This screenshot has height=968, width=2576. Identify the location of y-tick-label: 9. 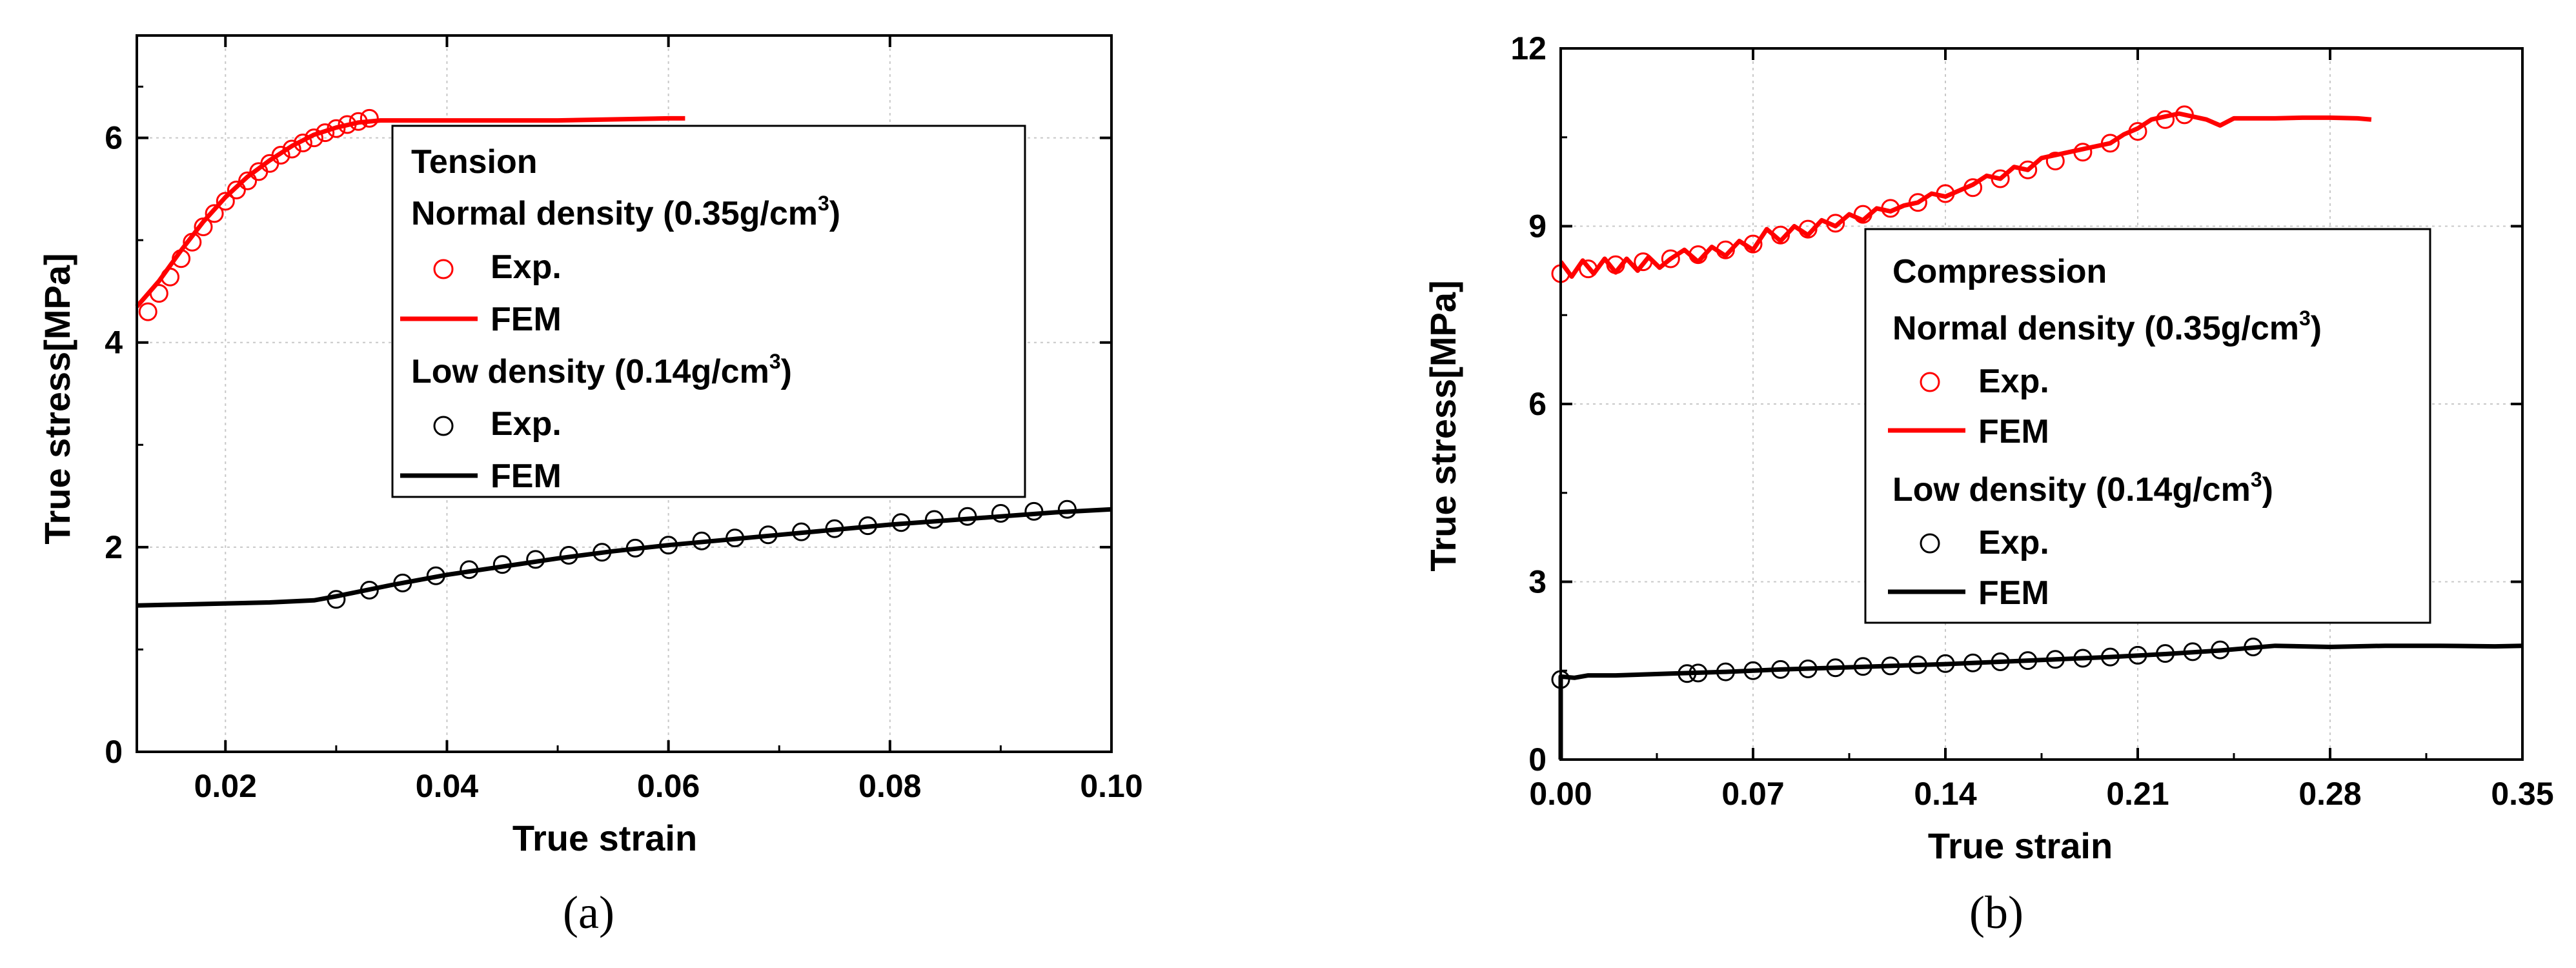
(1537, 226).